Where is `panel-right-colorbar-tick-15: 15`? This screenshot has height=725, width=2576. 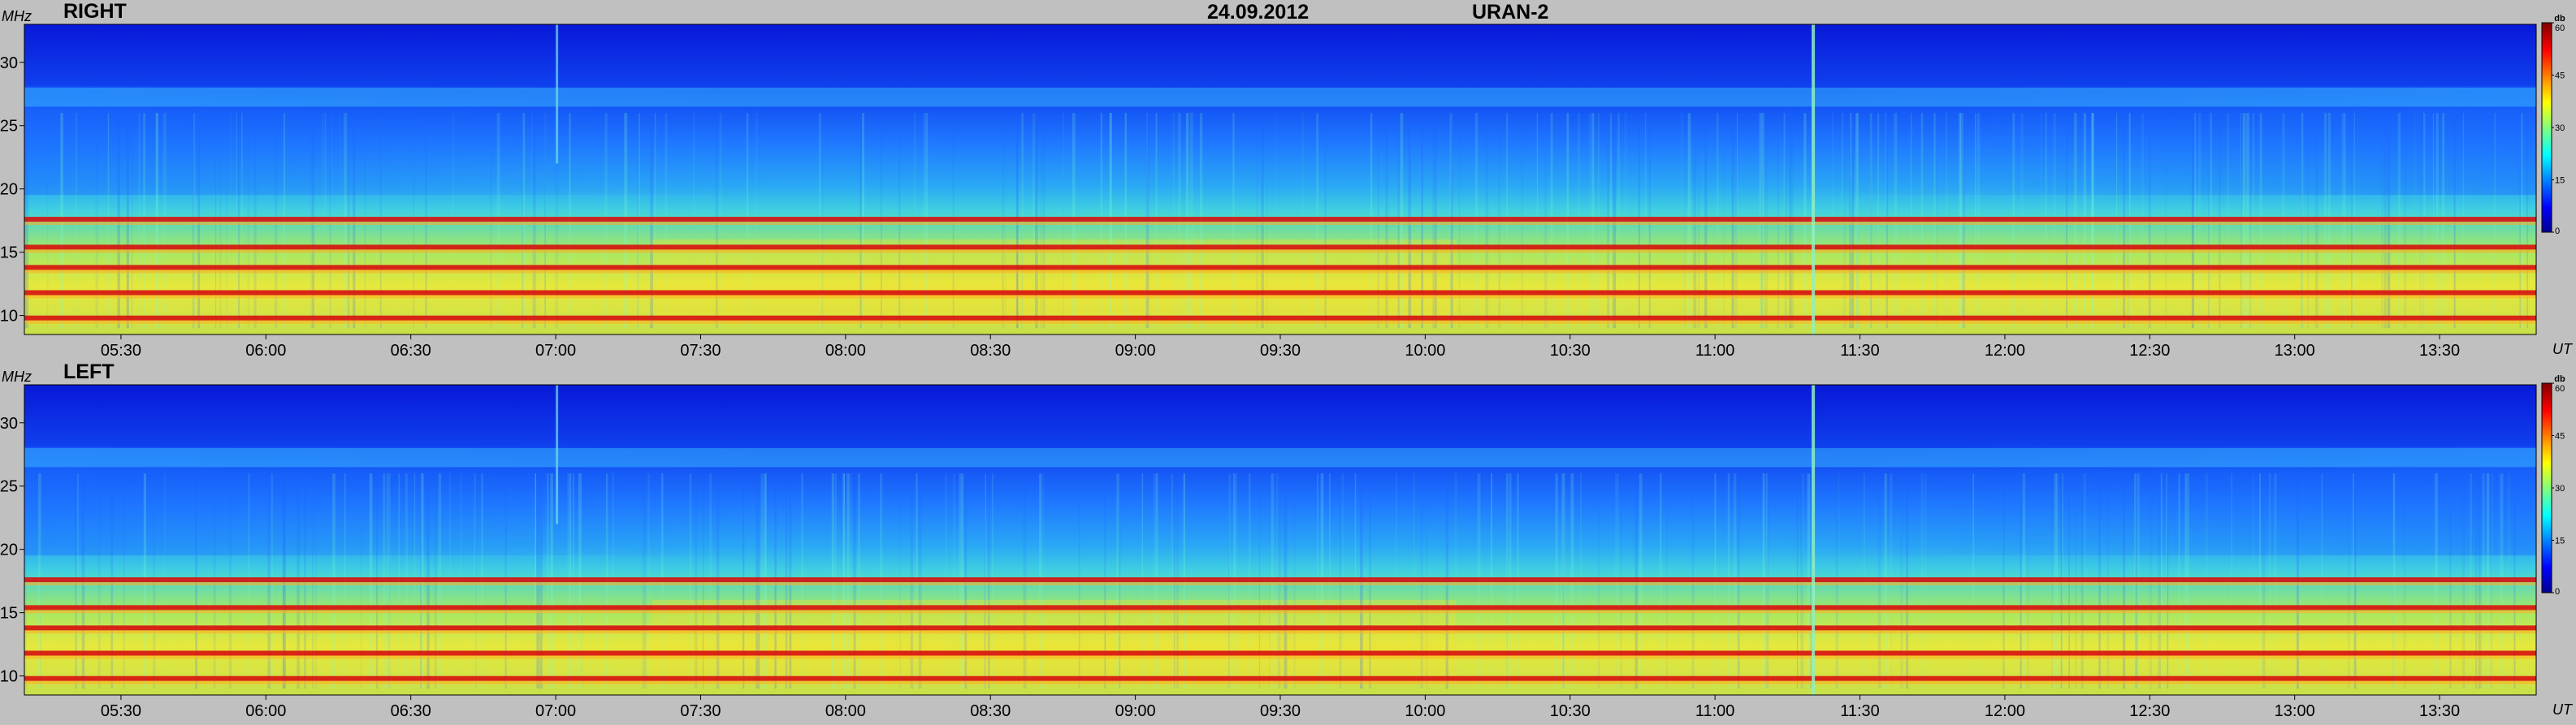 panel-right-colorbar-tick-15: 15 is located at coordinates (2560, 181).